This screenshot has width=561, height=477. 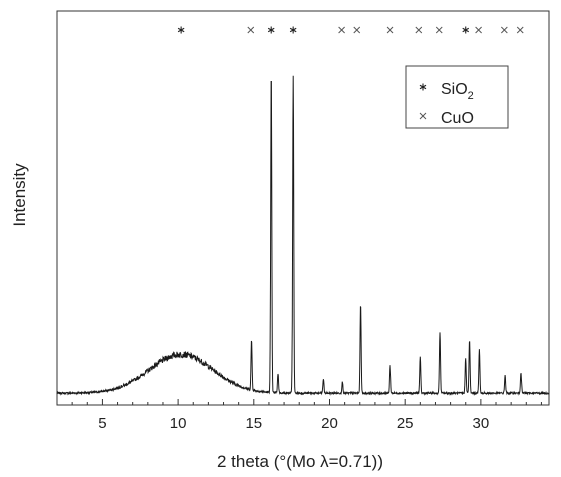 What do you see at coordinates (457, 91) in the screenshot?
I see `legend-label-sio2: SiO2` at bounding box center [457, 91].